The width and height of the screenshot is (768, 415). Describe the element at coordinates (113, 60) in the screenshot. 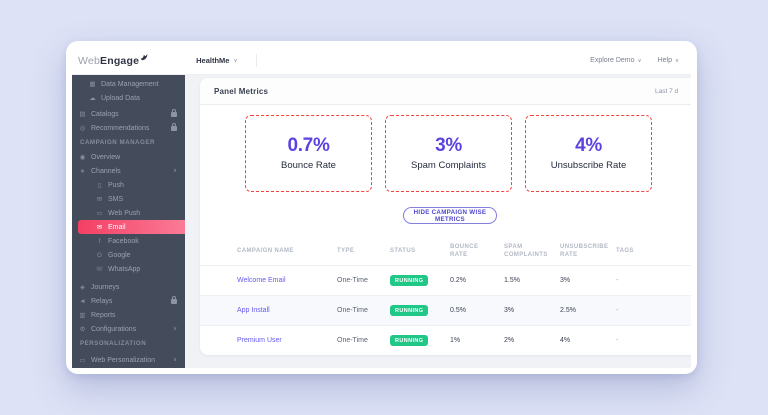

I see `webengage-logo: Web Engage` at that location.